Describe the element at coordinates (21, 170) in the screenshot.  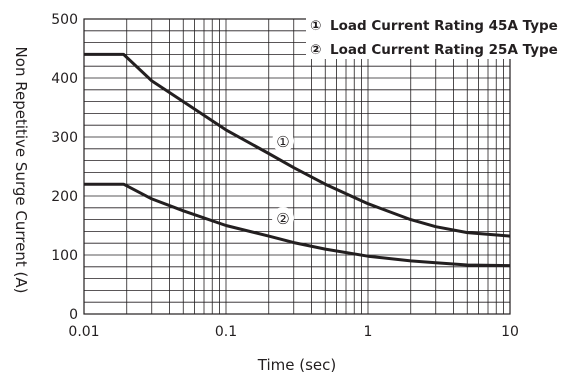
I see `y-axis-title: Non Repetitive Surge Current (A)` at that location.